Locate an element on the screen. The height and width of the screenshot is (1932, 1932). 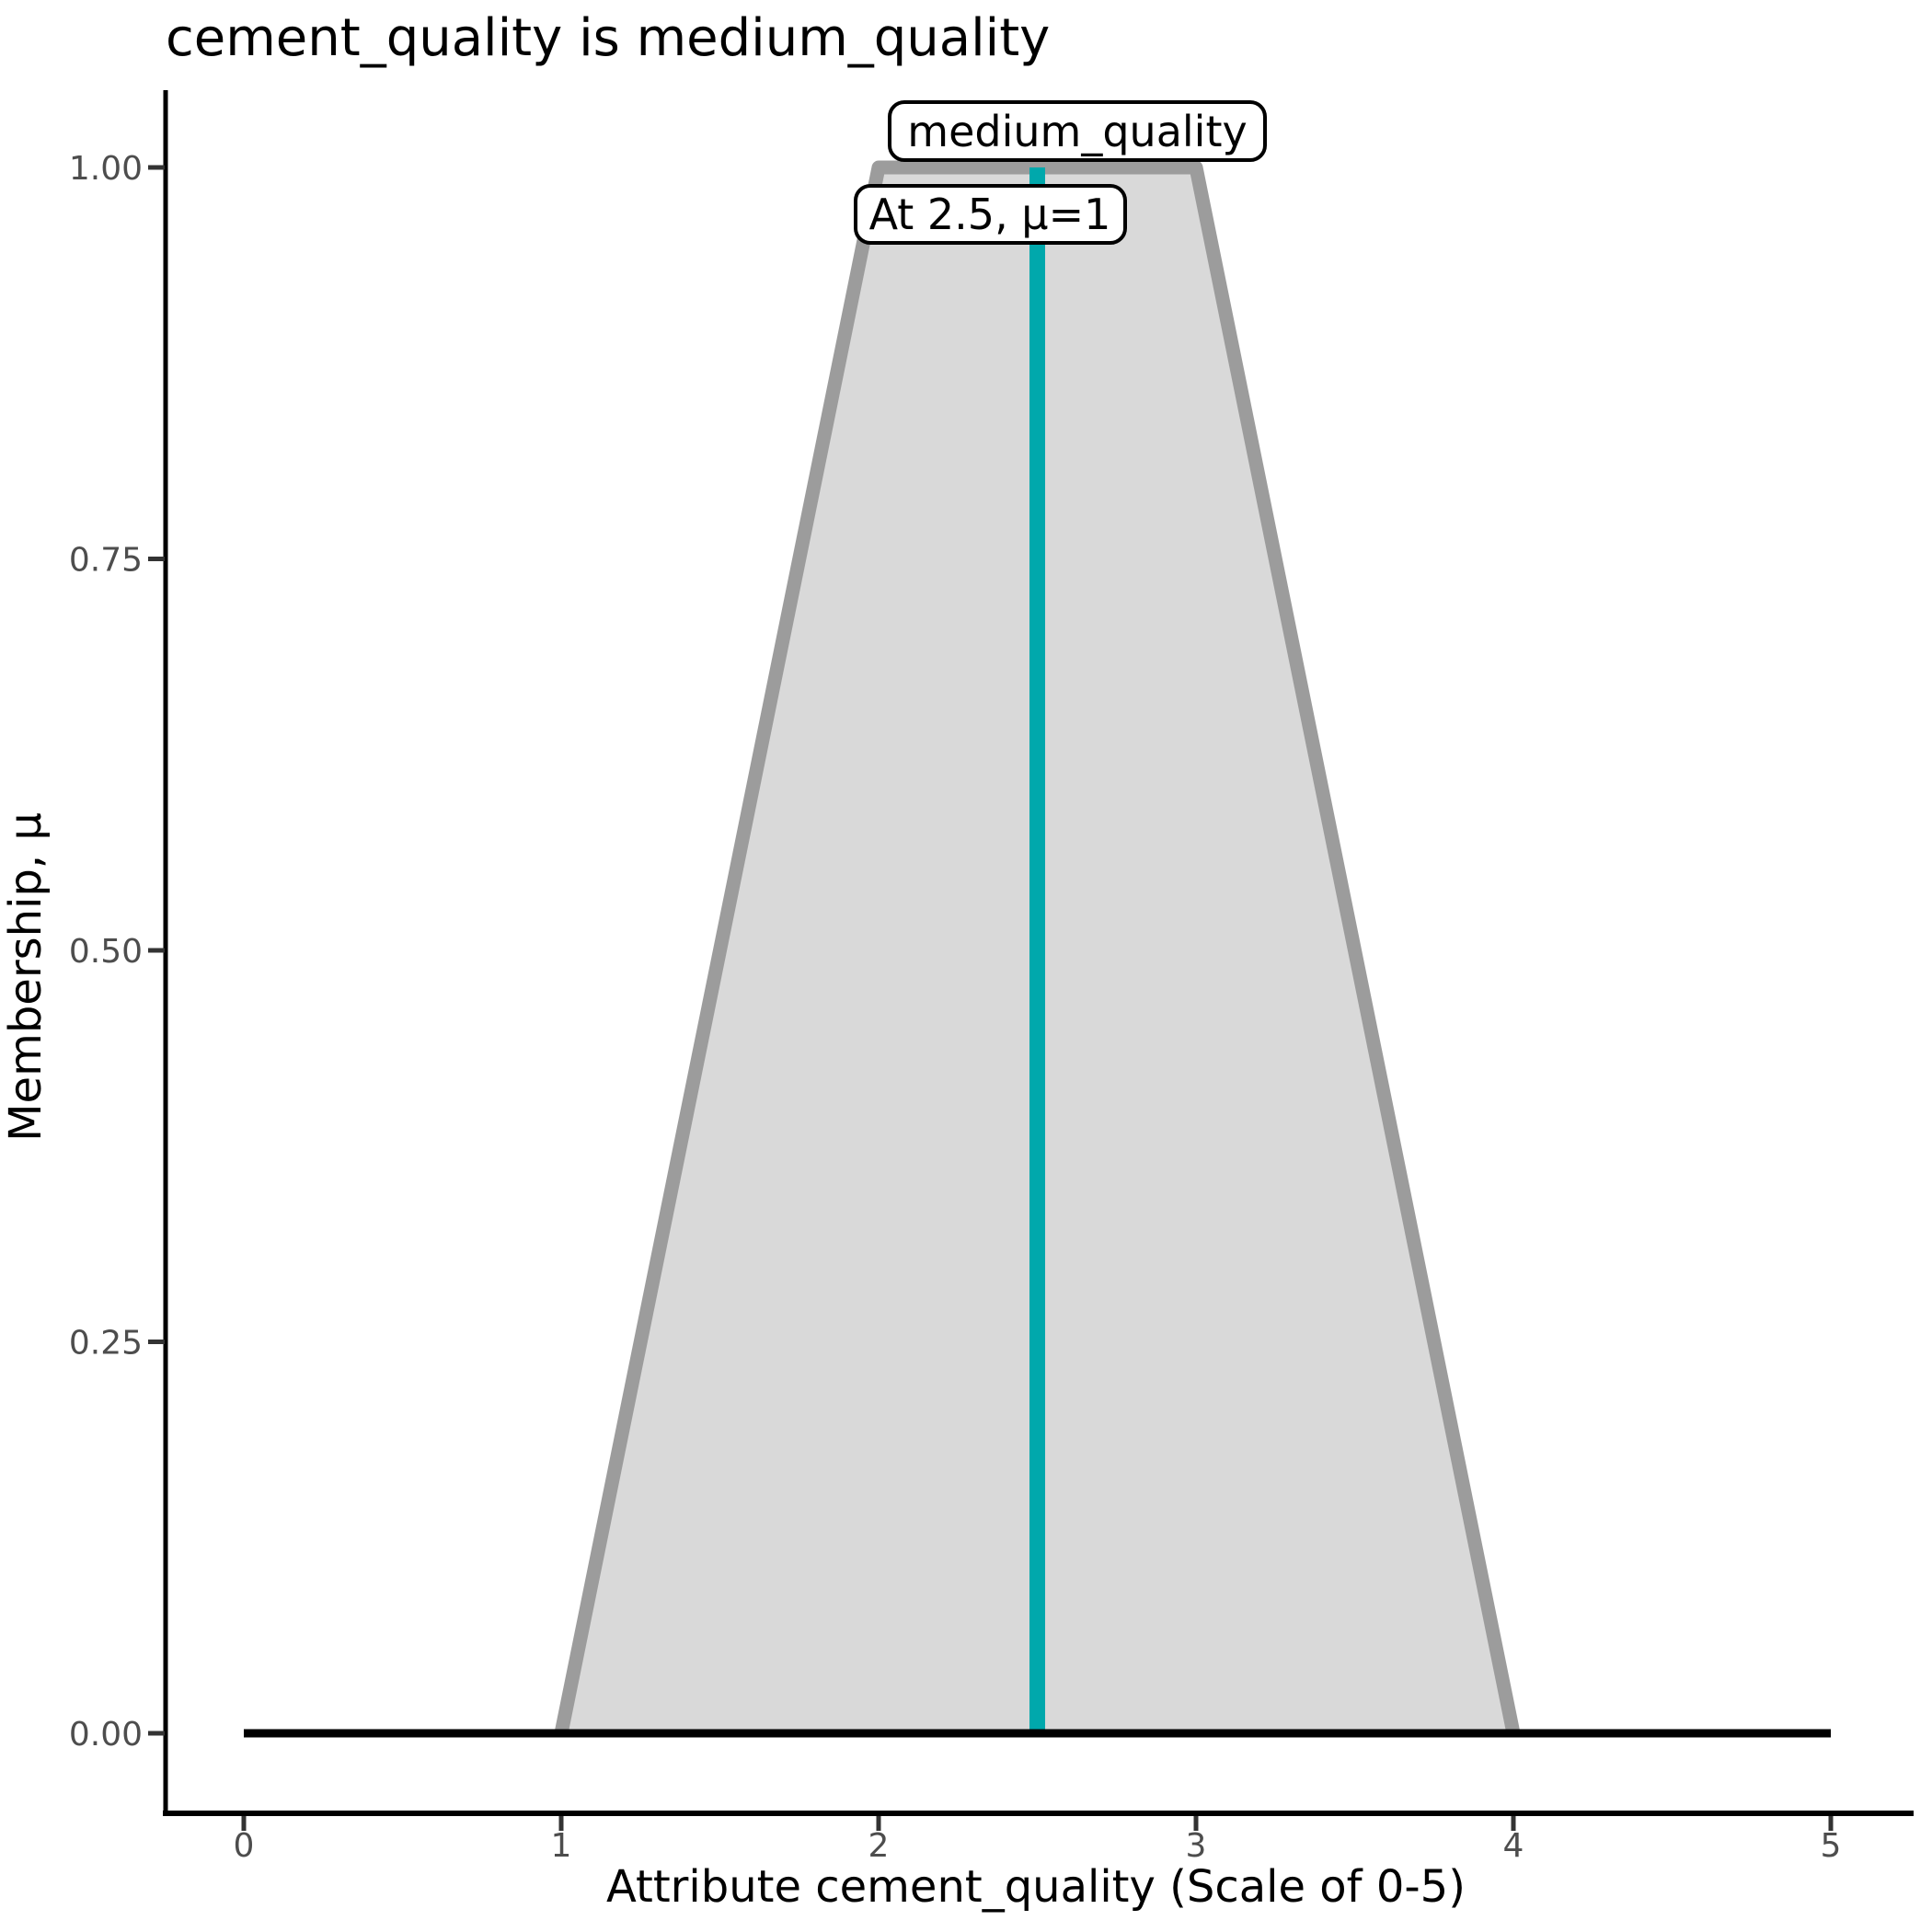
x-ticks: 0 1 2 3 4 5 is located at coordinates (1038, 1840).